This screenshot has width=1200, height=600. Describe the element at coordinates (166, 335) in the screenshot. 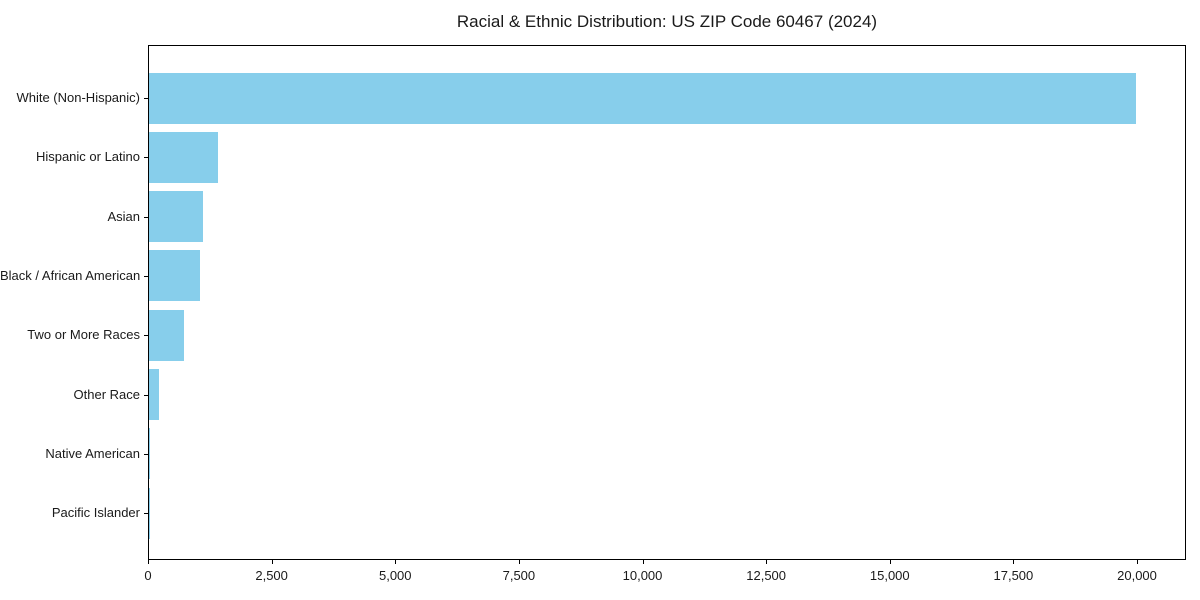

I see `bar-two-or-more-races` at that location.